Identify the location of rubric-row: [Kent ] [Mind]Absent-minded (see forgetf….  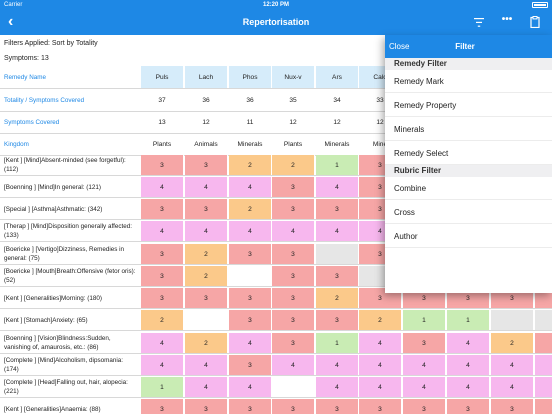
(276, 165).